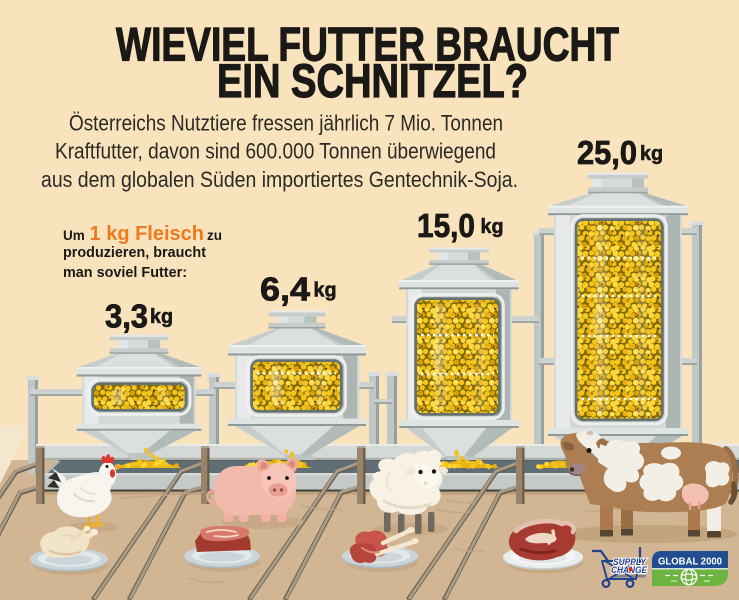  I want to click on svg-text: man soviel Futter:, so click(125, 273).